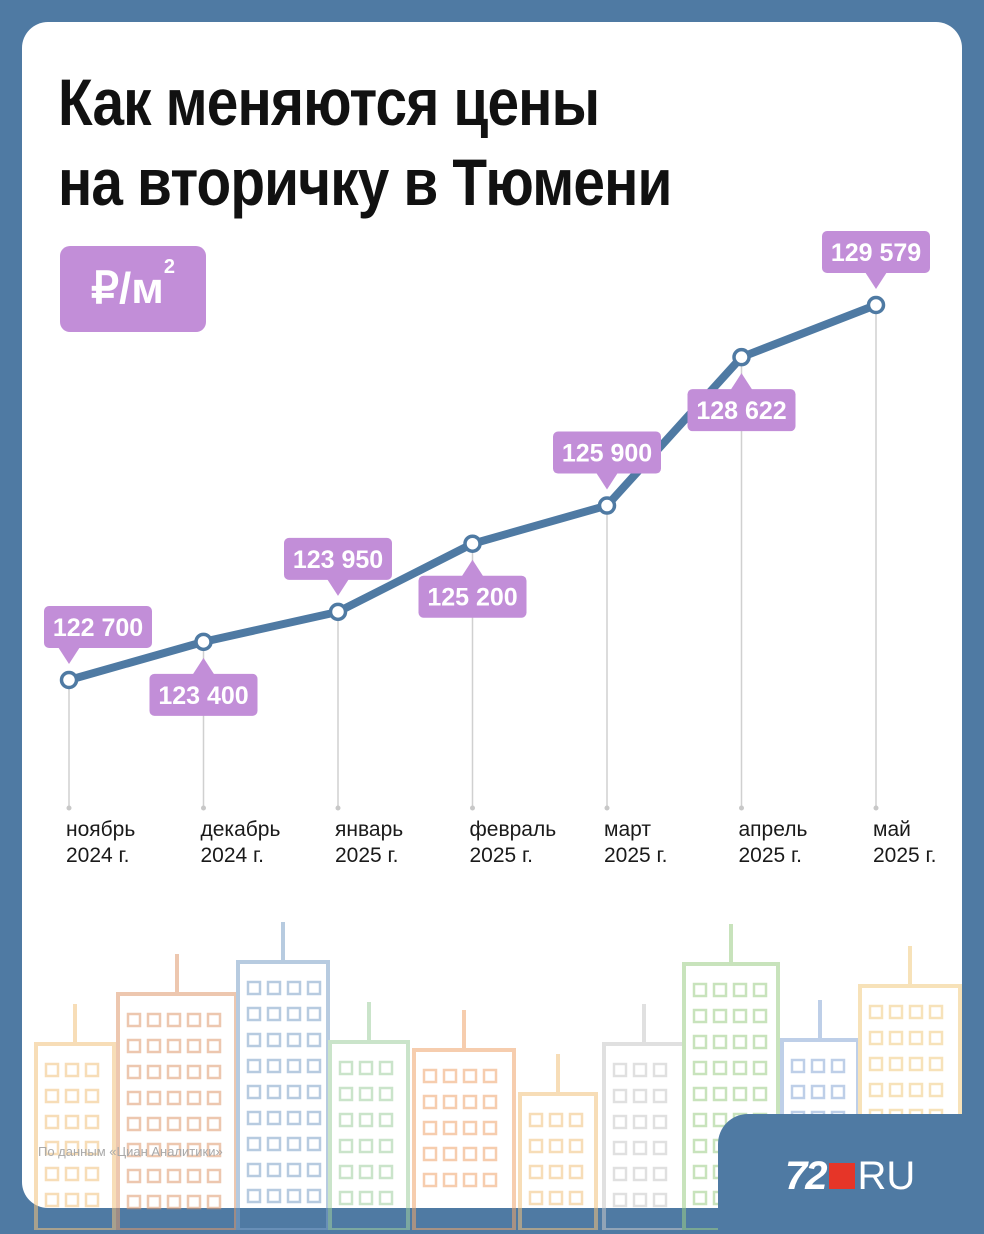 The image size is (984, 1234). I want to click on data-label: 129 579, so click(876, 260).